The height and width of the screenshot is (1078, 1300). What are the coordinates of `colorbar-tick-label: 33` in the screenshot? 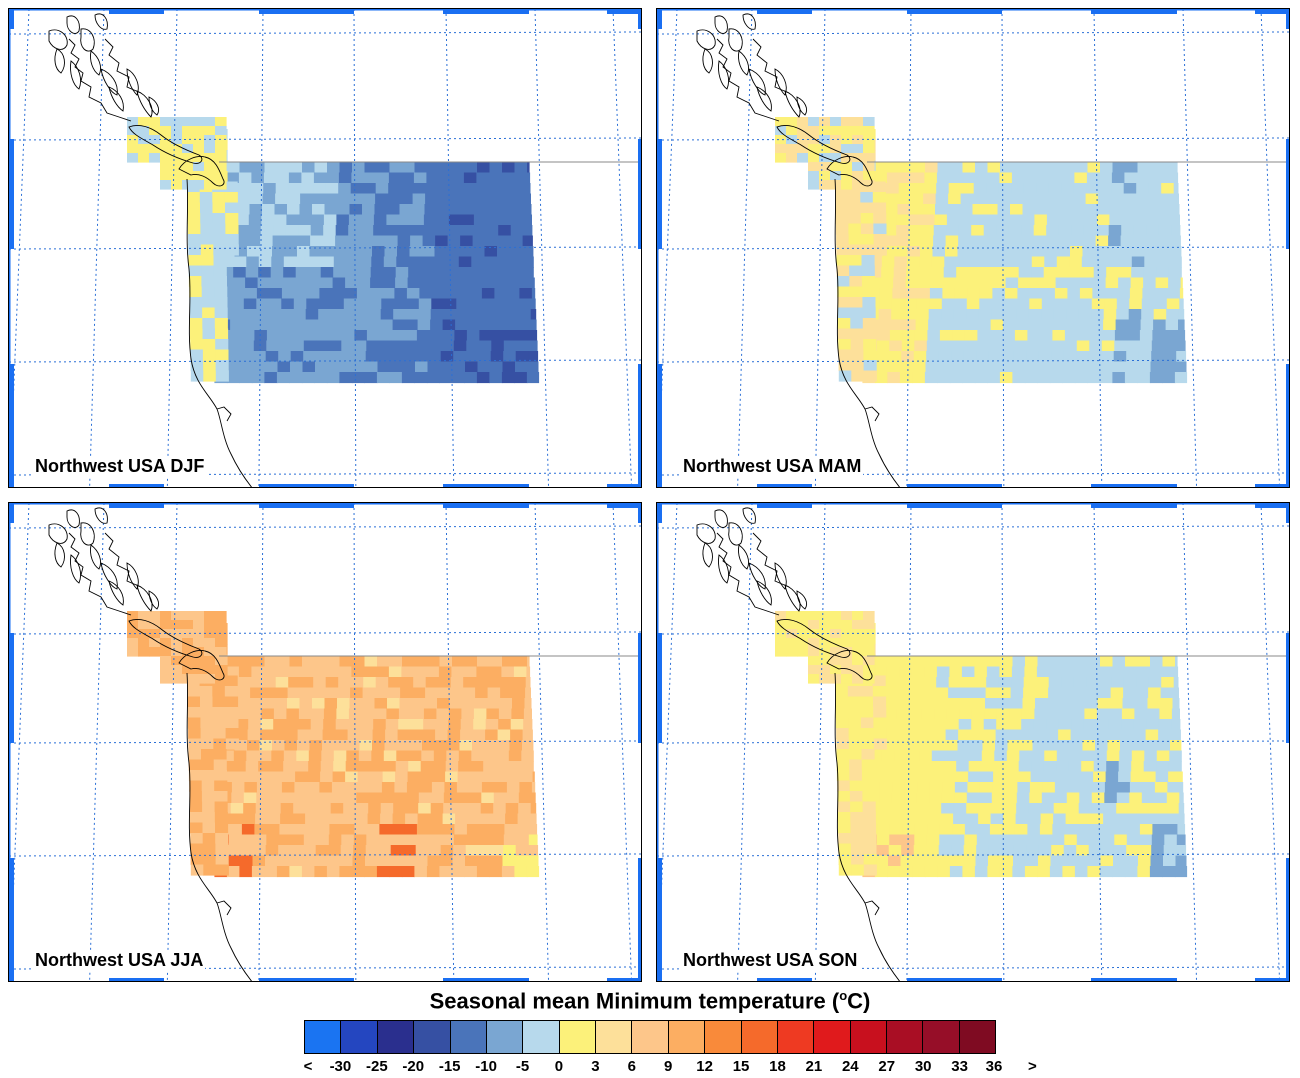 It's located at (959, 1066).